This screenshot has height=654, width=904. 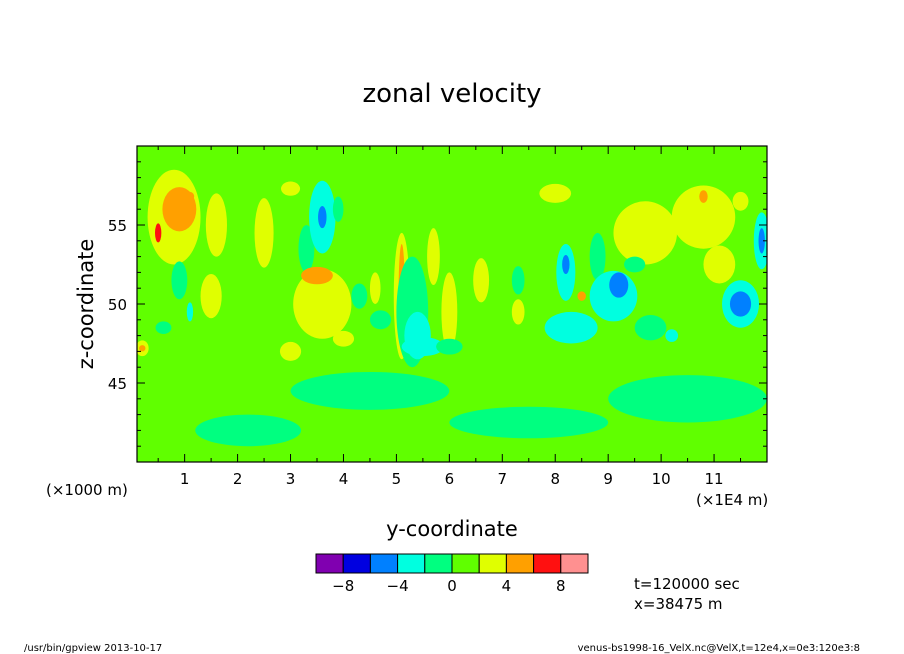 I want to click on colorbar-tick-label: −8, so click(x=343, y=586).